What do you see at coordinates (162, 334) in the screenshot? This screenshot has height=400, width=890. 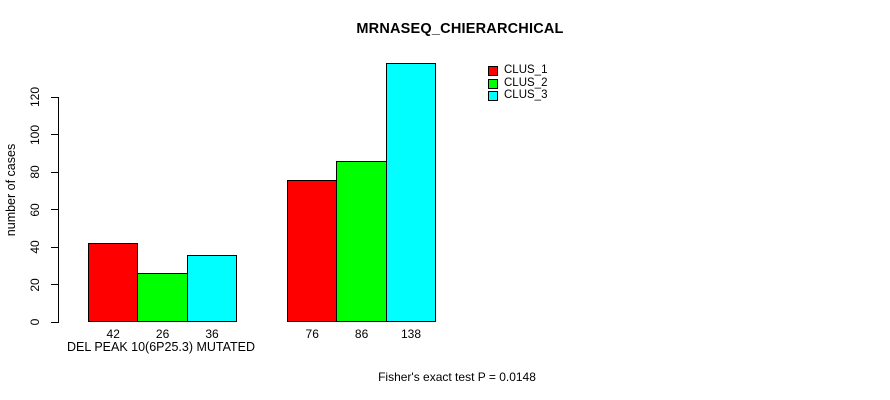 I see `bar-value-label: 26` at bounding box center [162, 334].